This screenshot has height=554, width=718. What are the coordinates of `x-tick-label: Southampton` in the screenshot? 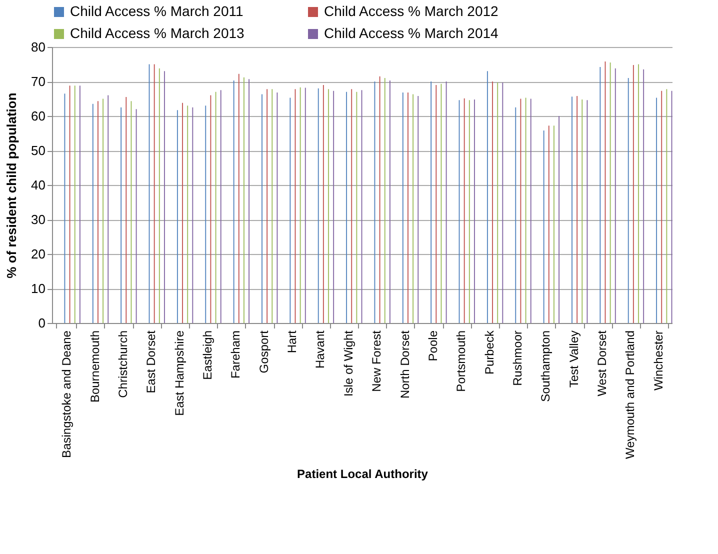 It's located at (545, 366).